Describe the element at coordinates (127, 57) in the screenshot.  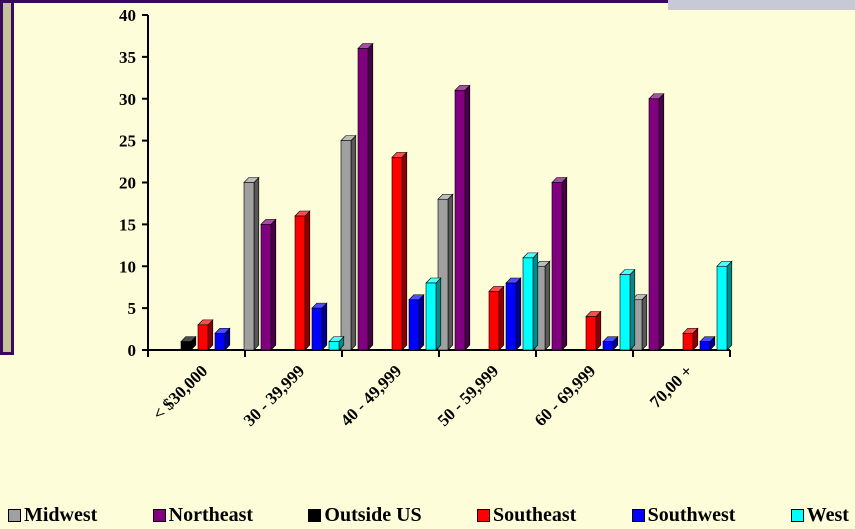
I see `y-tick-label: 35` at that location.